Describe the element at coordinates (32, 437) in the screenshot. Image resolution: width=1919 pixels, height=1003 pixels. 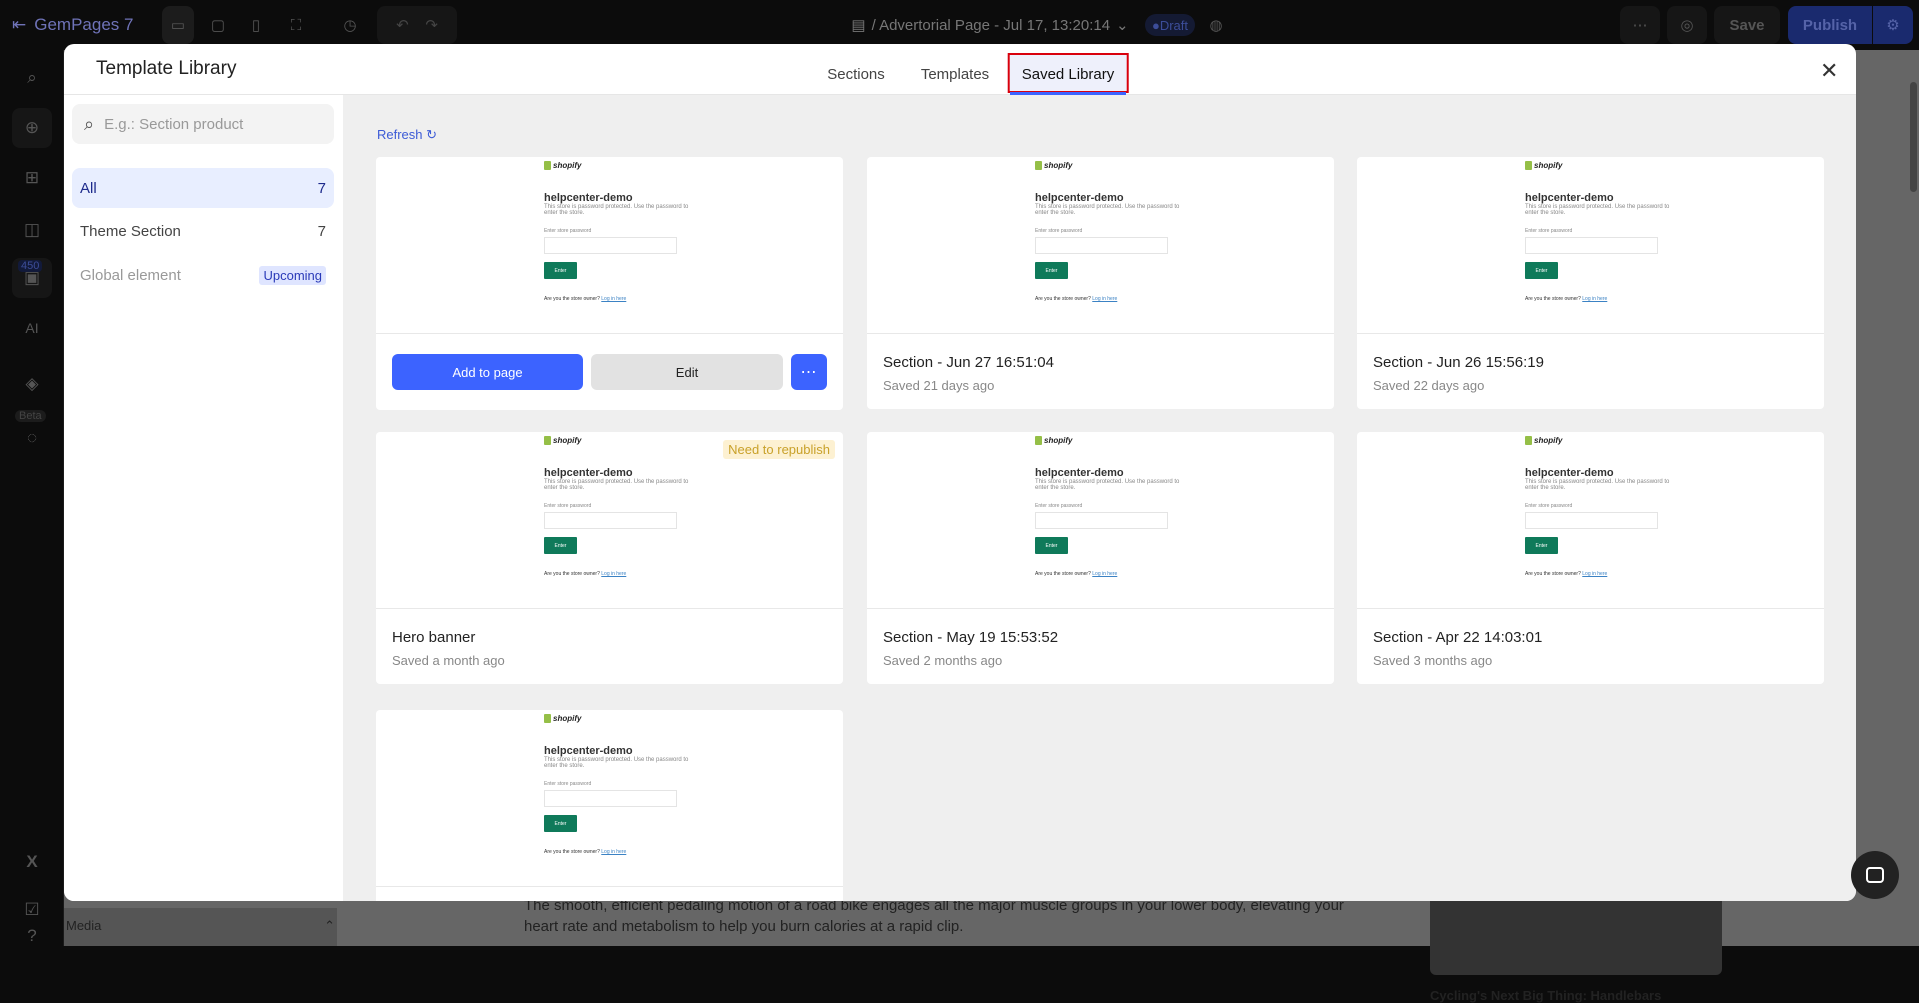
I see `cursor-icon: ◌` at that location.